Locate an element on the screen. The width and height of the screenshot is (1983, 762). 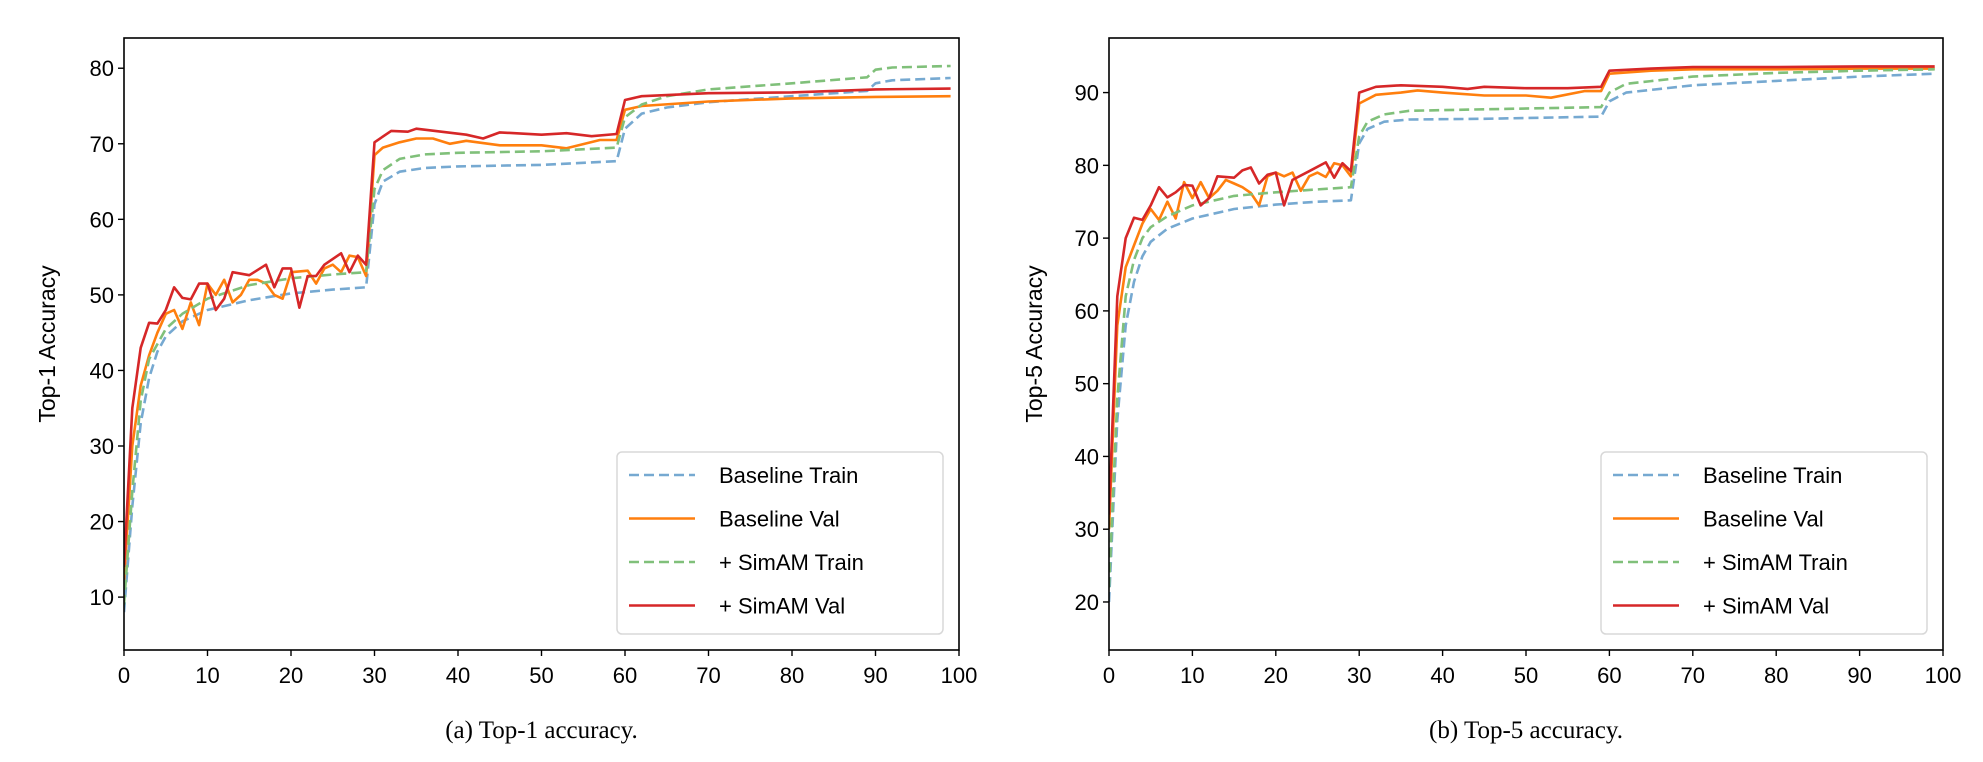
figure-caption: (a) Top-1 accuracy. is located at coordinates (541, 730).